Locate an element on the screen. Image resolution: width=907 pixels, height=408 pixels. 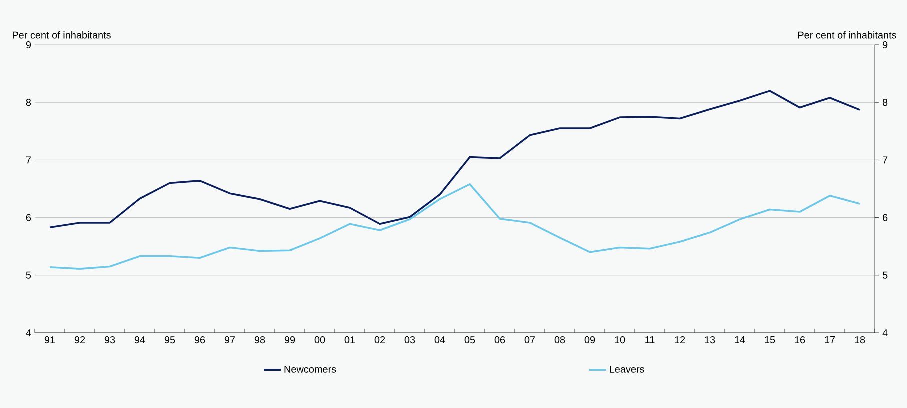
x-tick-label: 16 is located at coordinates (800, 340).